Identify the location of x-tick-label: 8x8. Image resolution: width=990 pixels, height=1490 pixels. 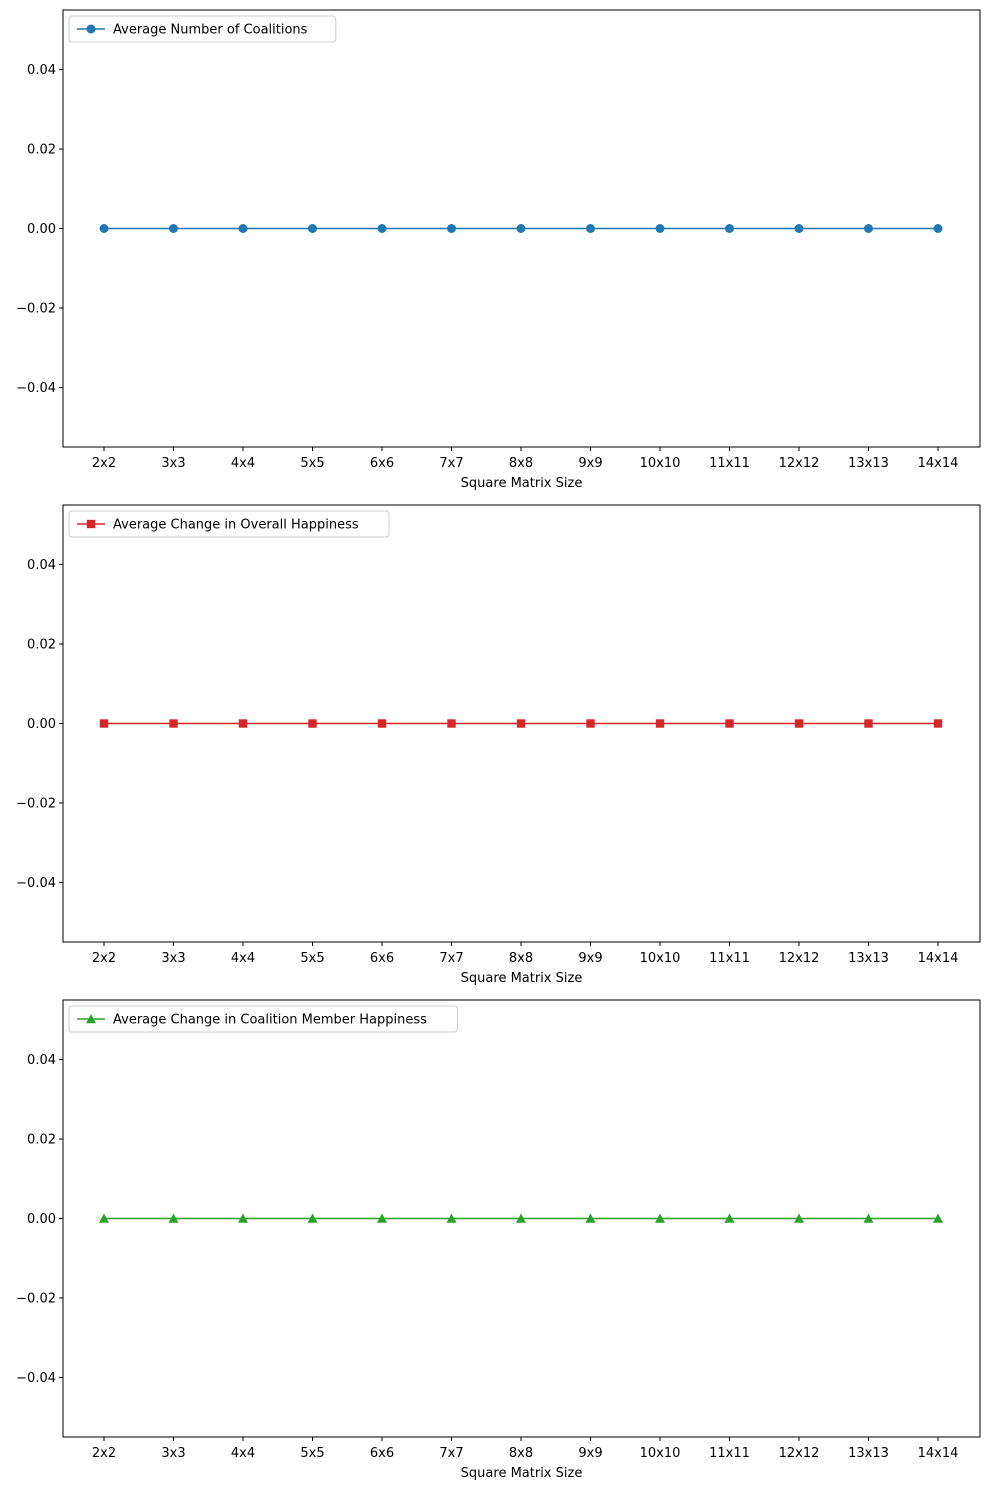
(521, 463).